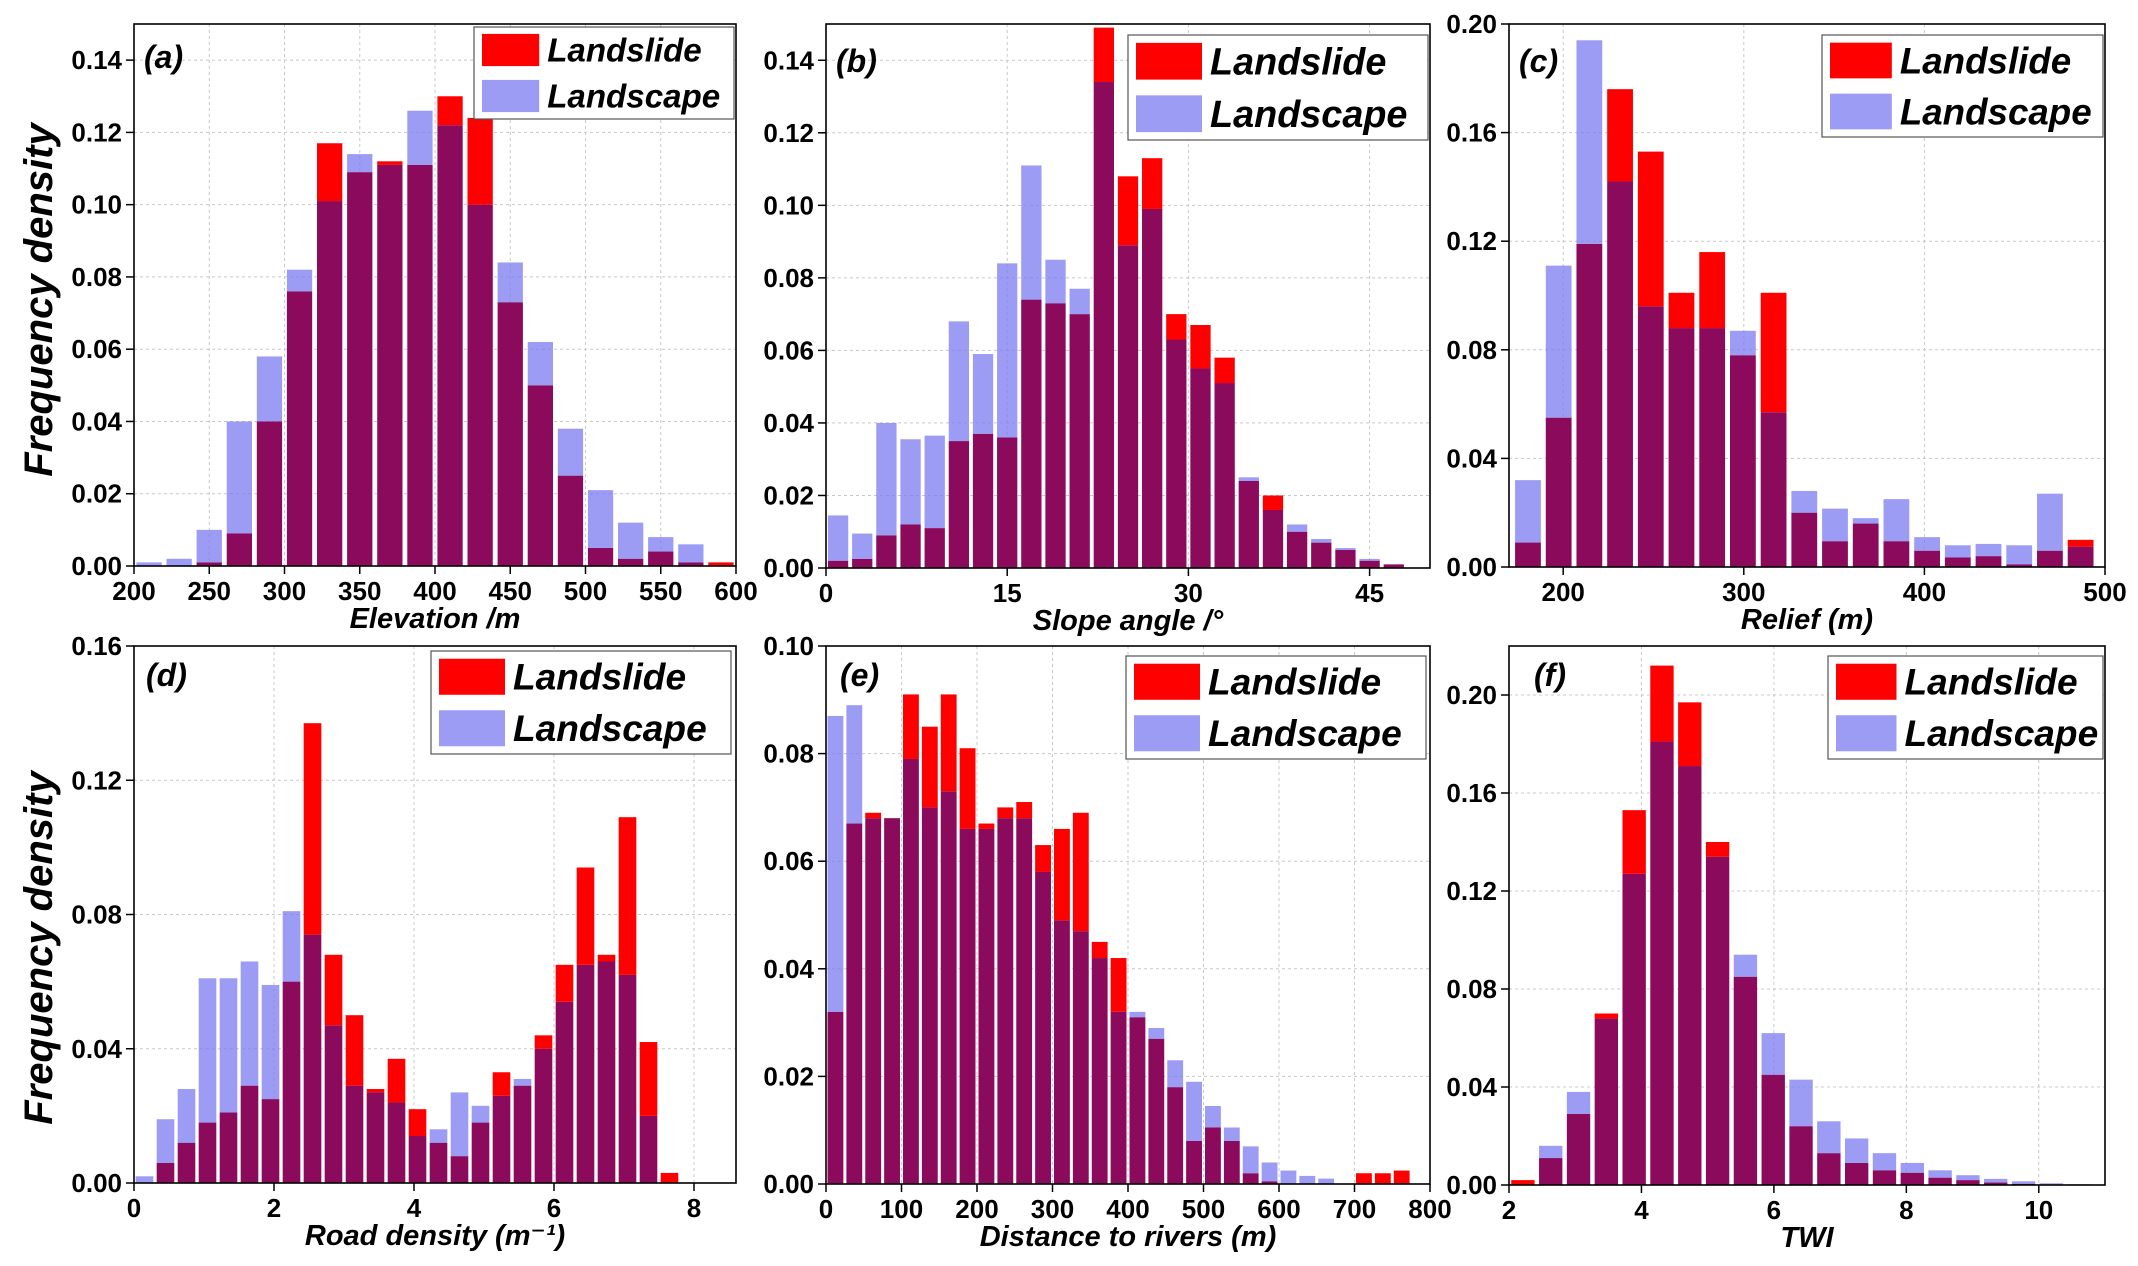  What do you see at coordinates (163, 57) in the screenshot?
I see `panel-label: (a)` at bounding box center [163, 57].